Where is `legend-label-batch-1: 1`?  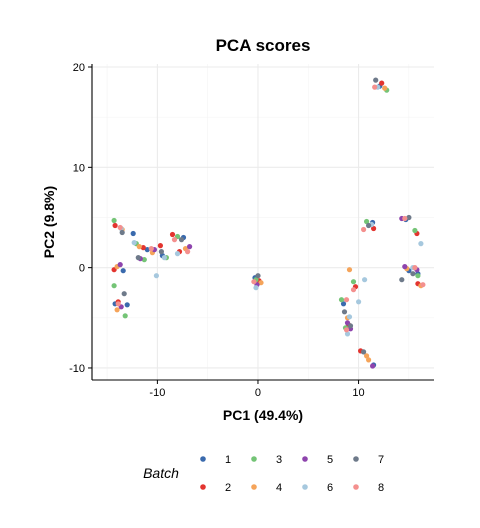 legend-label-batch-1: 1 is located at coordinates (228, 460).